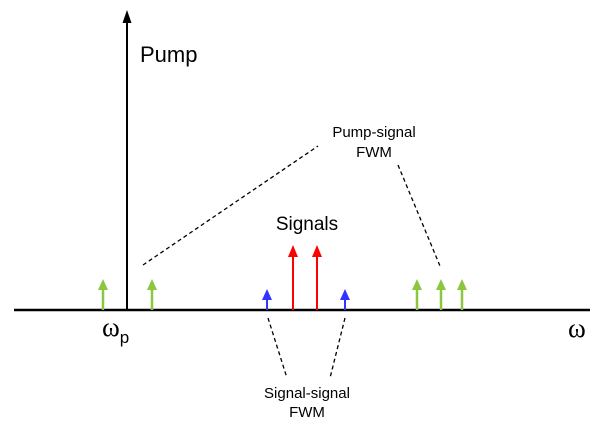 This screenshot has height=428, width=596. What do you see at coordinates (127, 16) in the screenshot?
I see `pump-arrowhead` at bounding box center [127, 16].